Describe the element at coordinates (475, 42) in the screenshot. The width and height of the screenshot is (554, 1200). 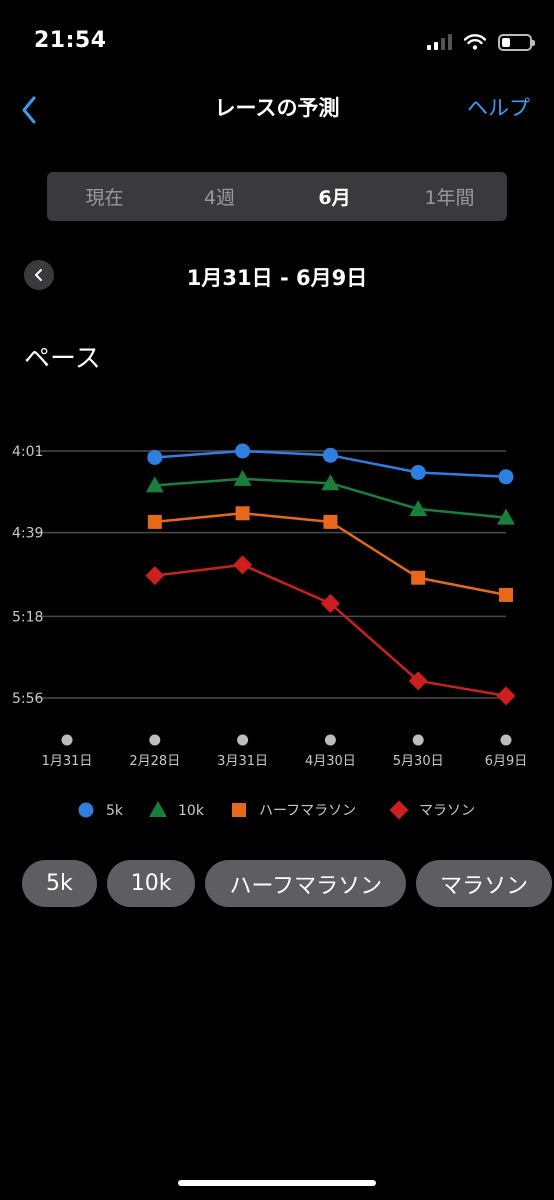
I see `wifi-icon` at that location.